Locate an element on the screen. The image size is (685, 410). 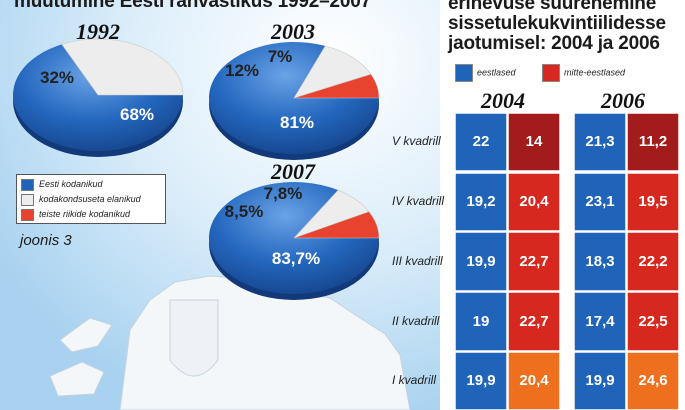
table-cell-value: 18,3 is located at coordinates (600, 261).